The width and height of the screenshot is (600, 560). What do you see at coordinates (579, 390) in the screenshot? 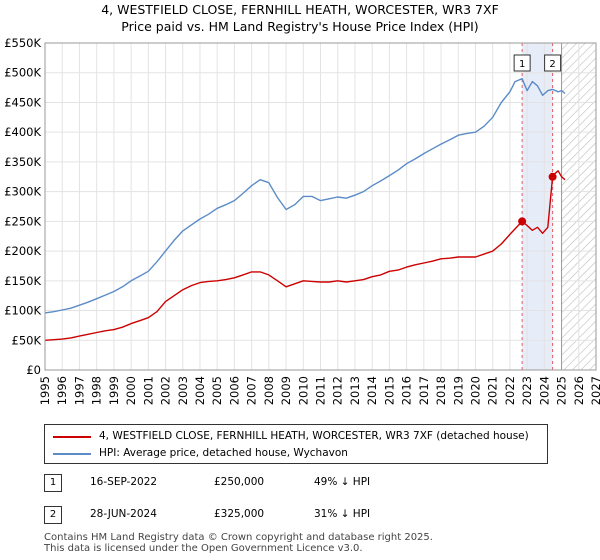
I see `x-tick-label: 2026` at bounding box center [579, 390].